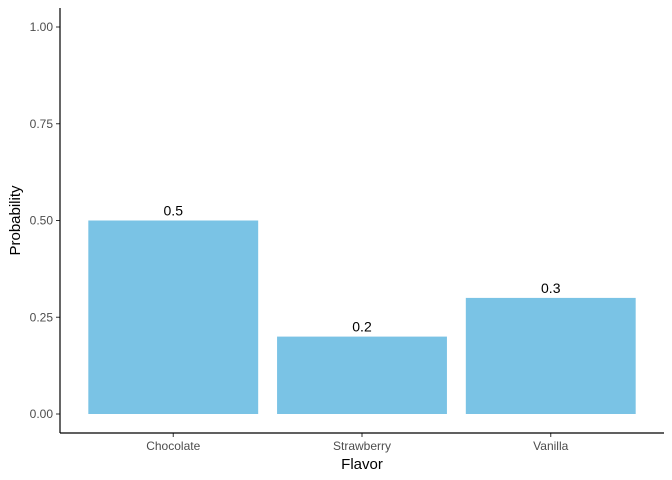 The image size is (672, 480). What do you see at coordinates (173, 317) in the screenshot?
I see `bar-chocolate` at bounding box center [173, 317].